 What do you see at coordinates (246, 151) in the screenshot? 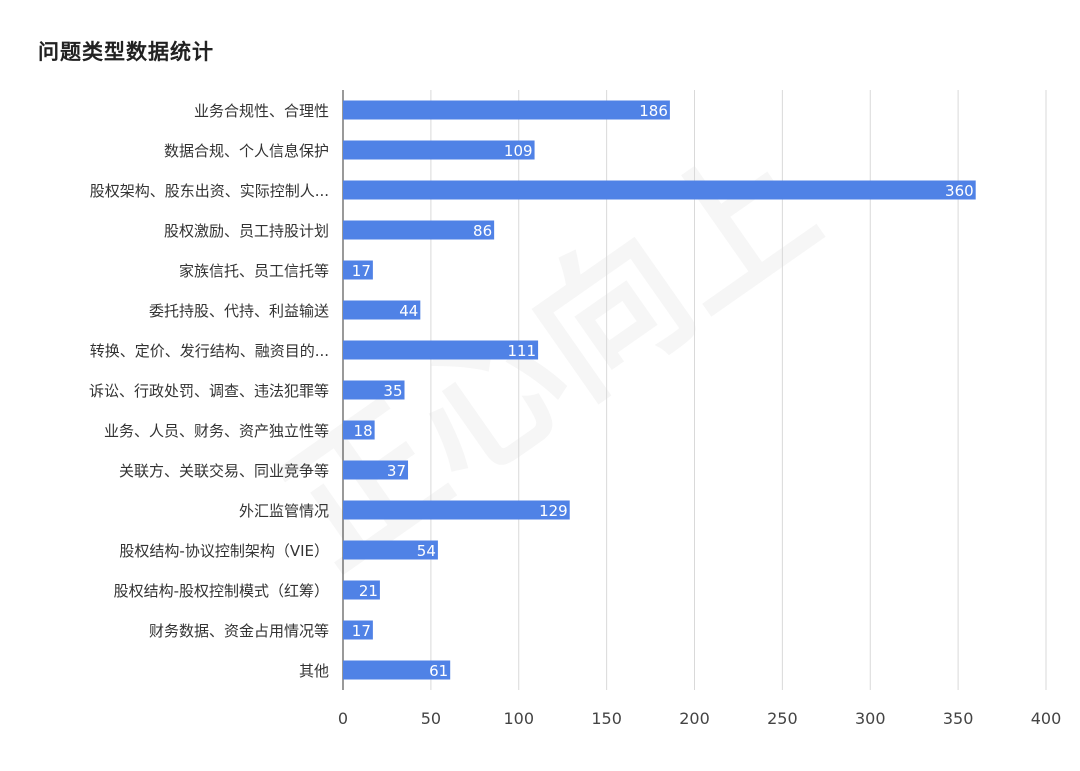
I see `category-label-2: 数据合规、个人信息保护` at bounding box center [246, 151].